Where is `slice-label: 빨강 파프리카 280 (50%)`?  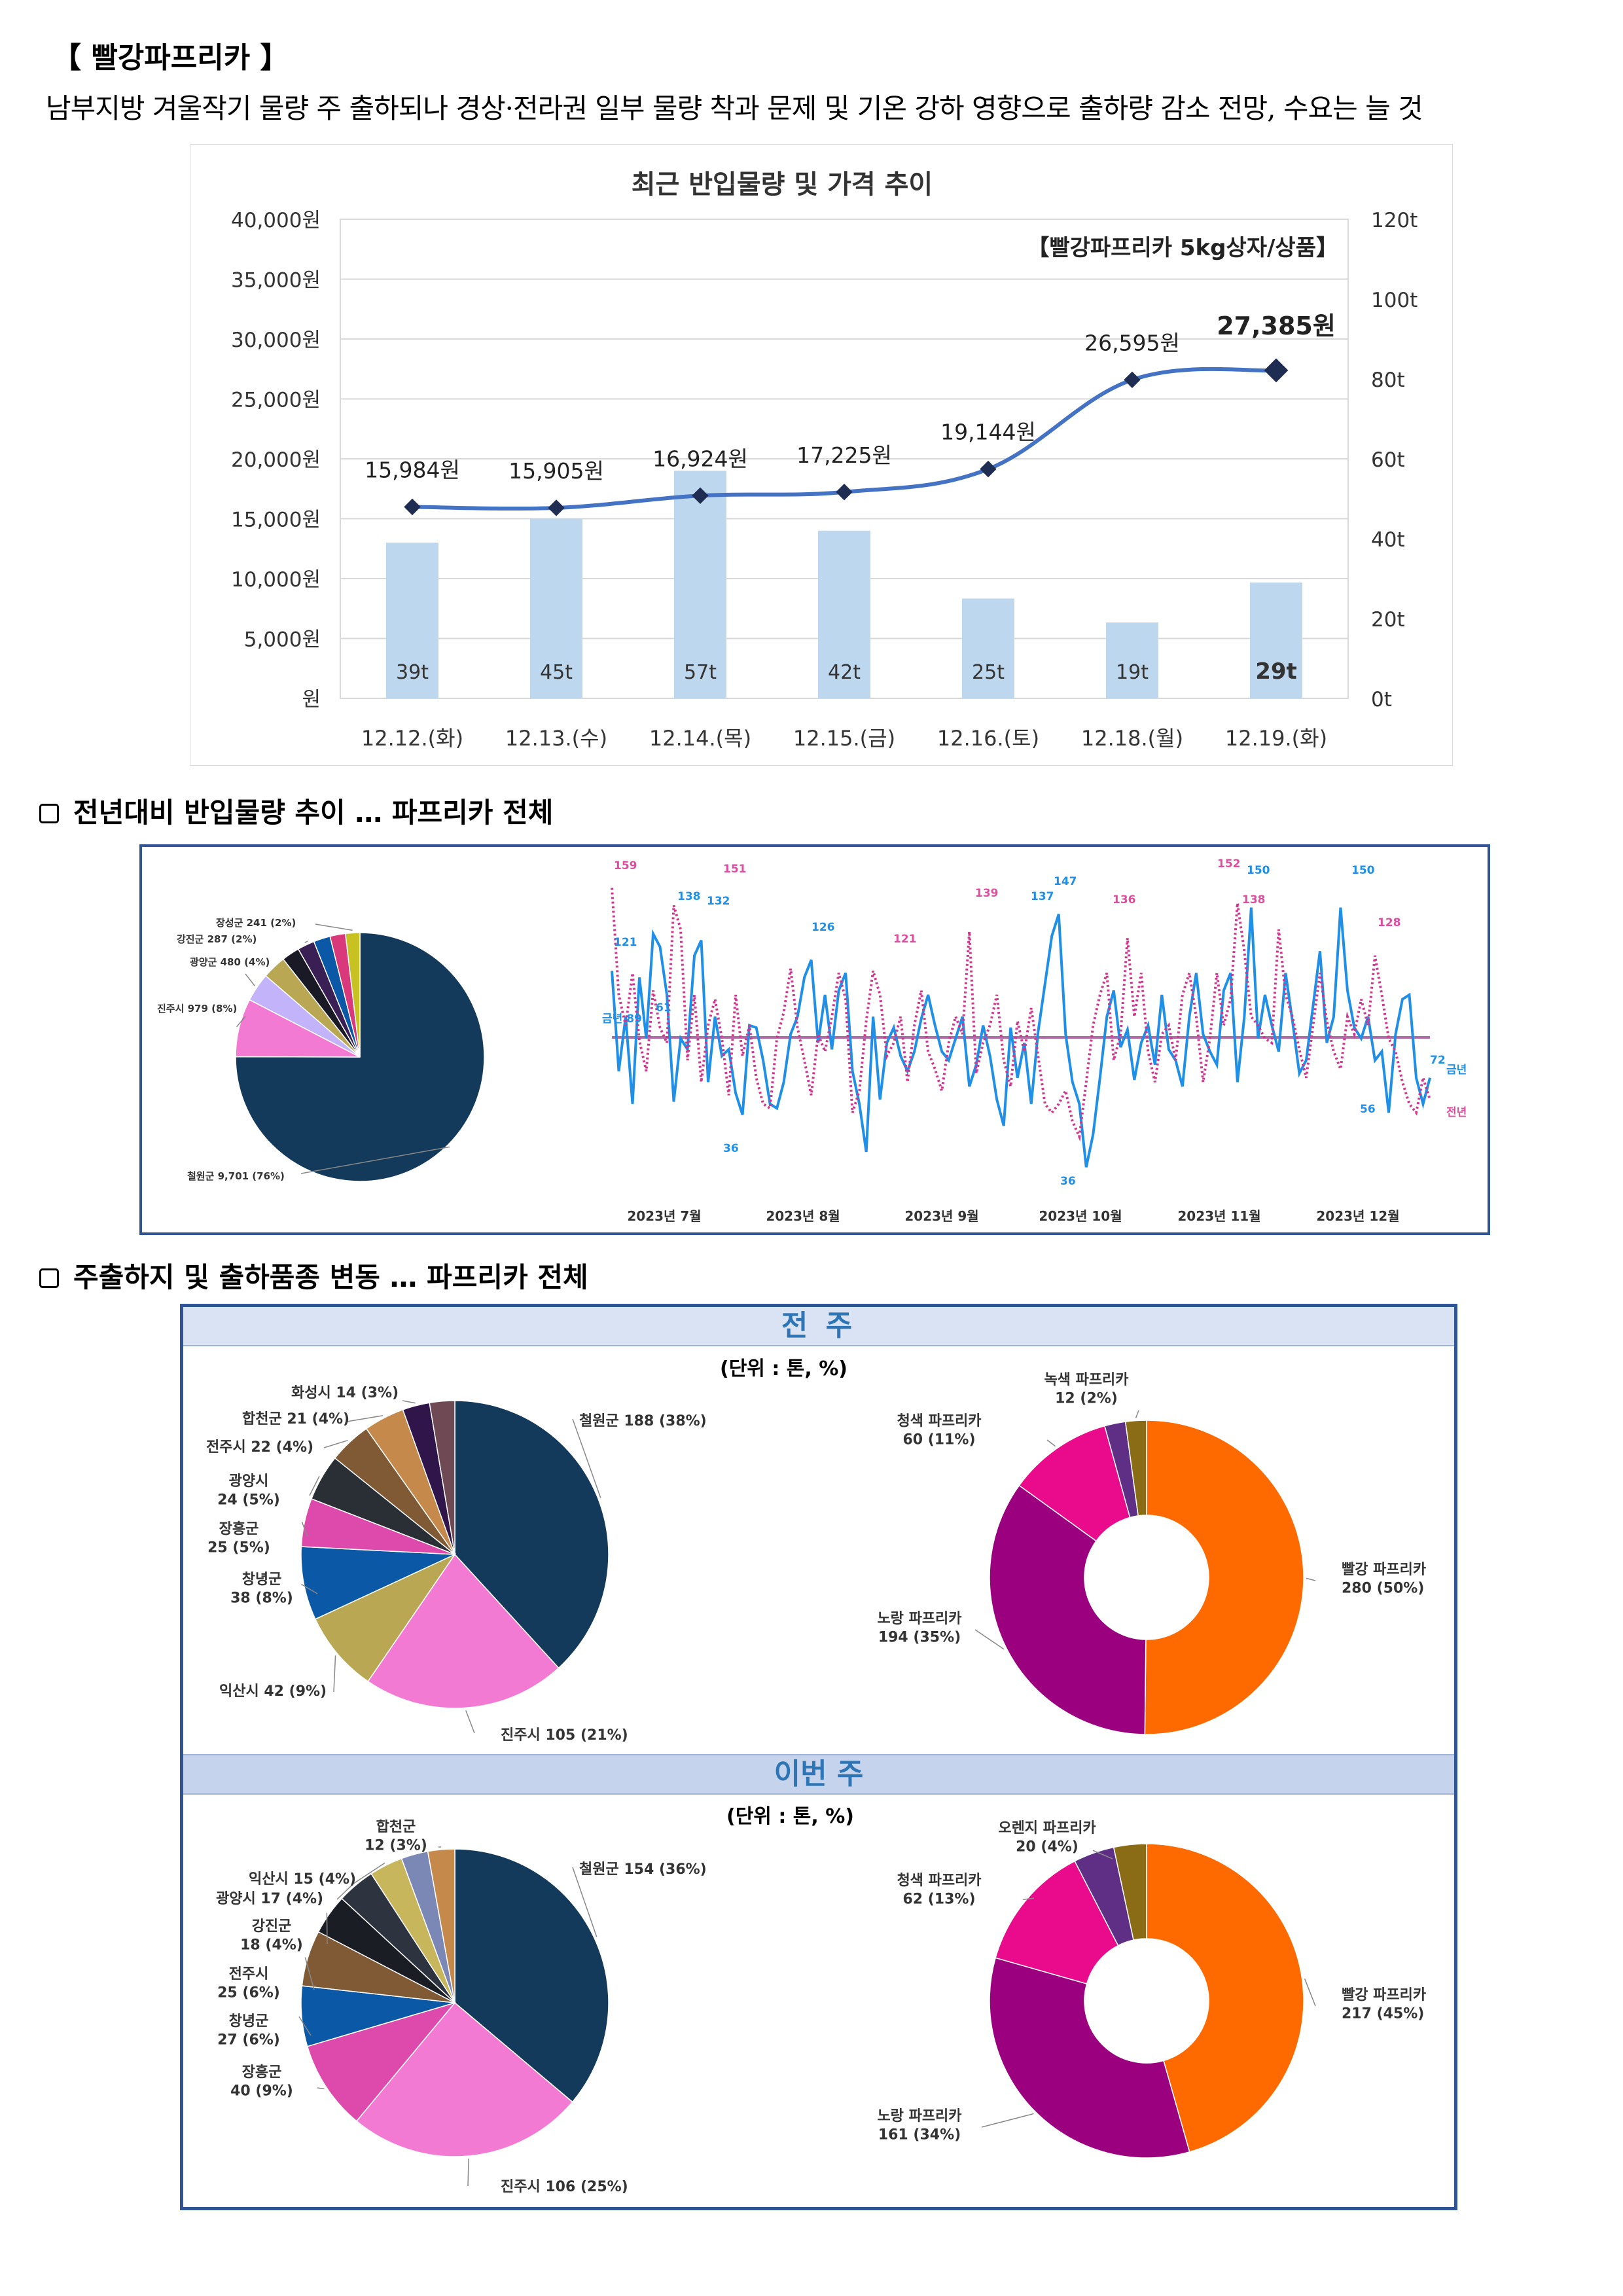
slice-label: 빨강 파프리카 280 (50%) is located at coordinates (1384, 1579).